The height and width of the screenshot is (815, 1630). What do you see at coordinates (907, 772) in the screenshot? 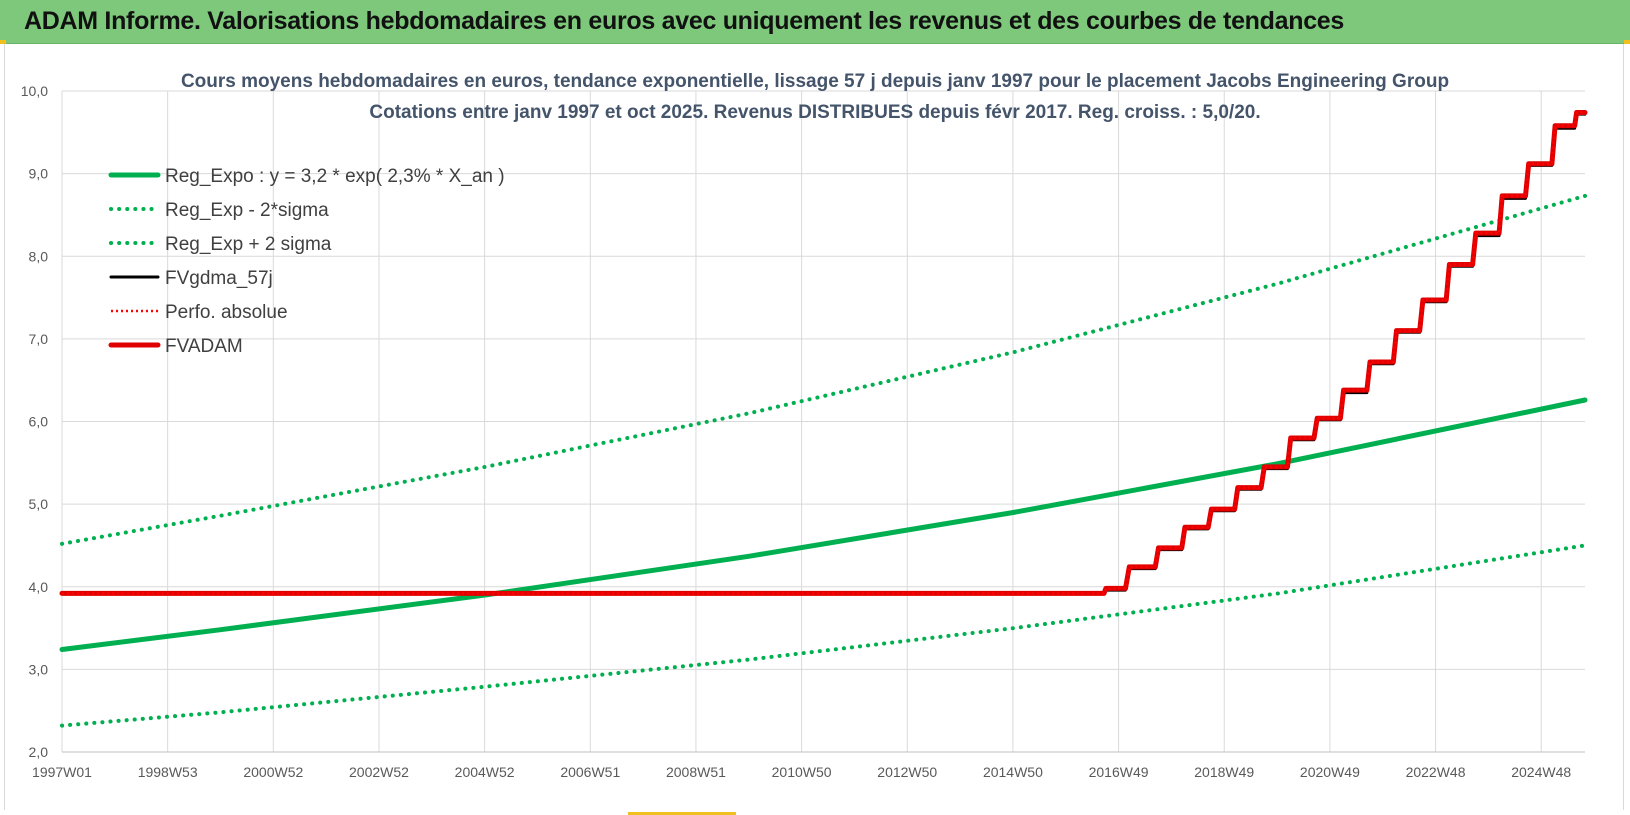
I see `x-tick-label: 2012W50` at bounding box center [907, 772].